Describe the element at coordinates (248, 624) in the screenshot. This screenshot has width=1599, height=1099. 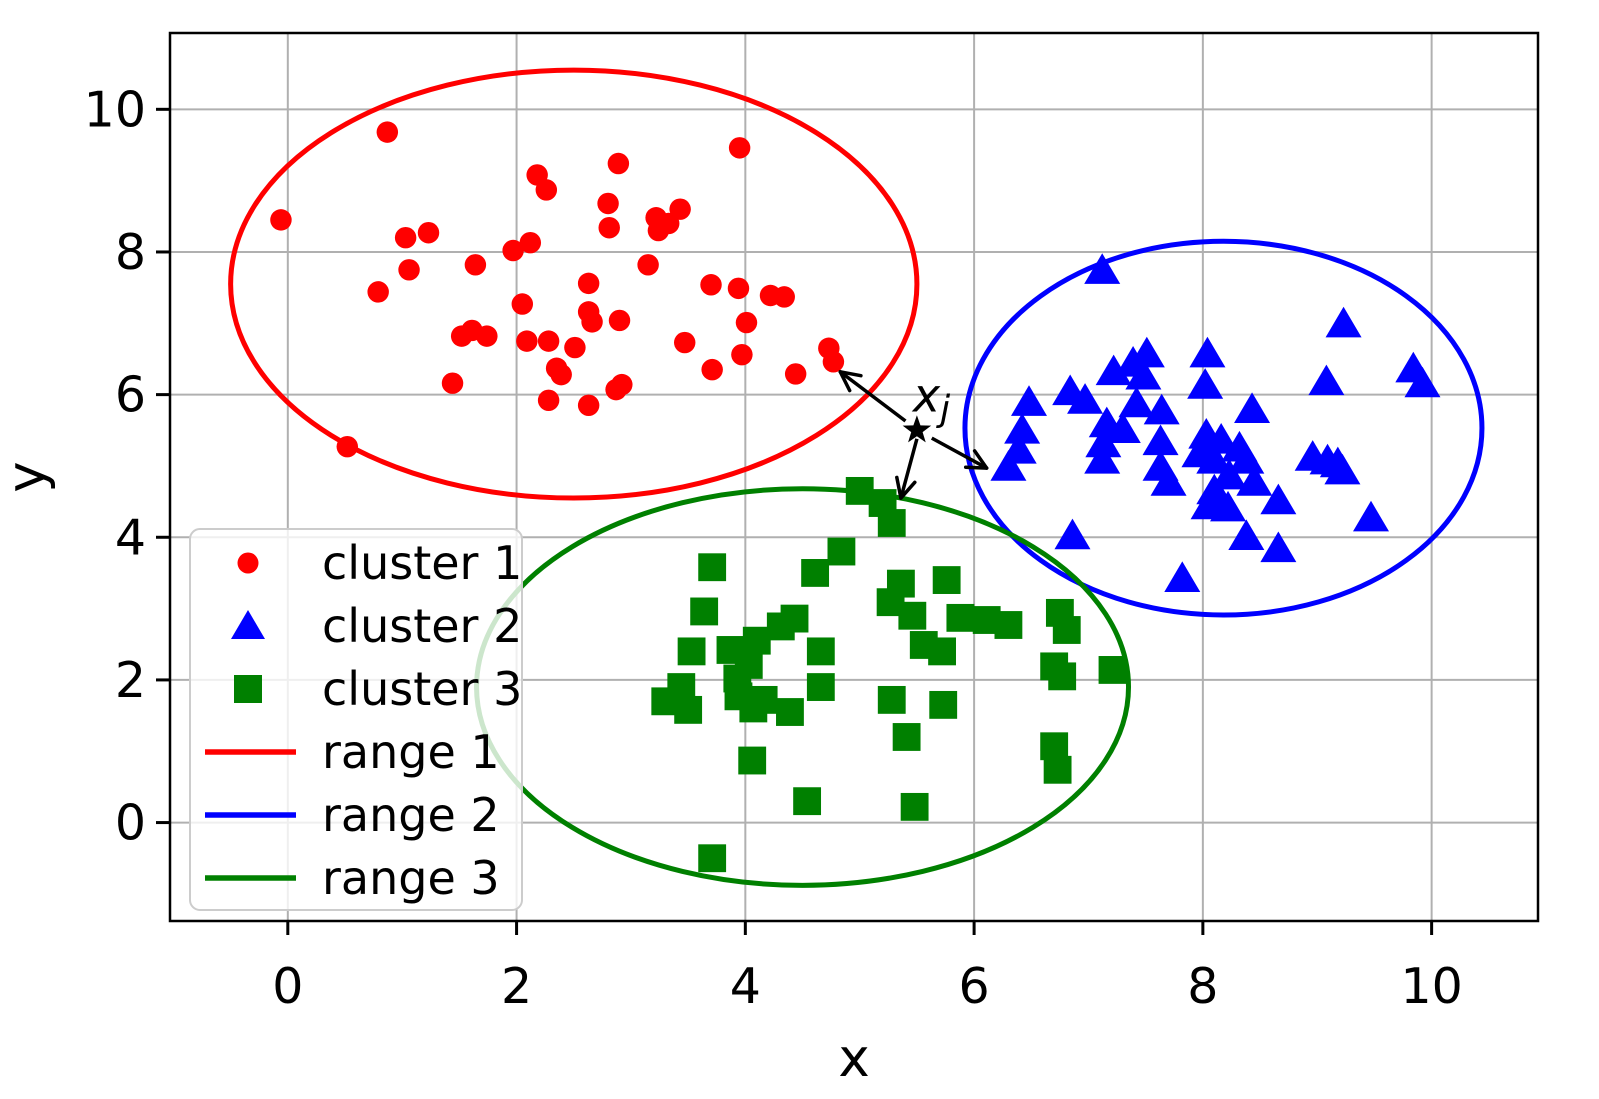
I see `legend-marker-triangle-icon` at that location.